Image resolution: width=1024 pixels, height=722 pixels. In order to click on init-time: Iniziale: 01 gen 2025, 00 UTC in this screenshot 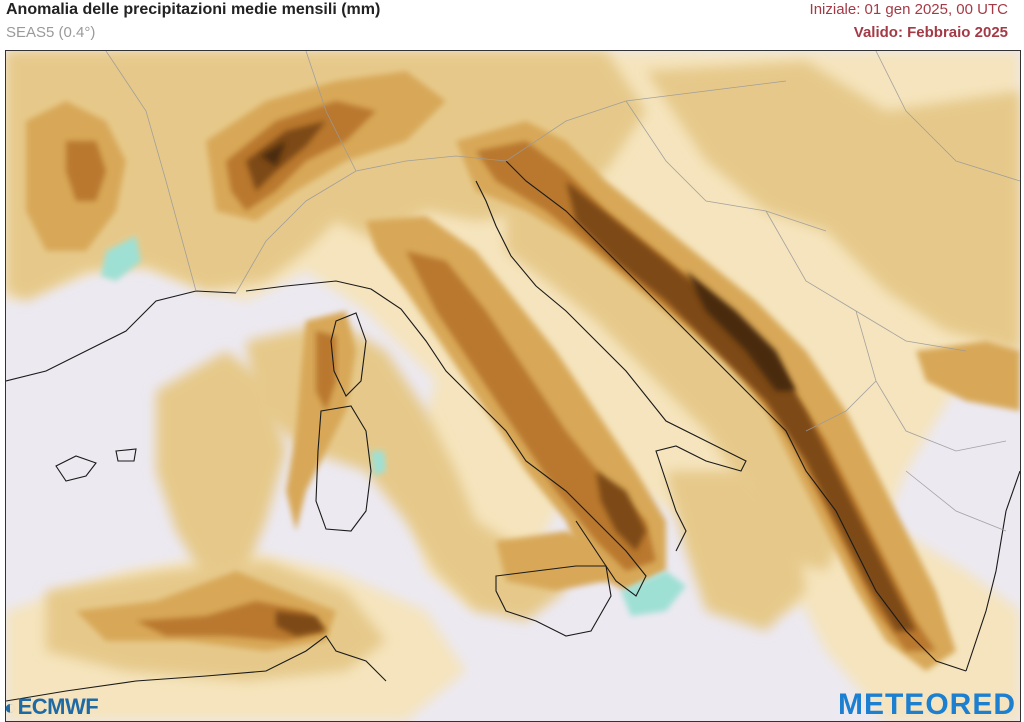, I will do `click(908, 9)`.